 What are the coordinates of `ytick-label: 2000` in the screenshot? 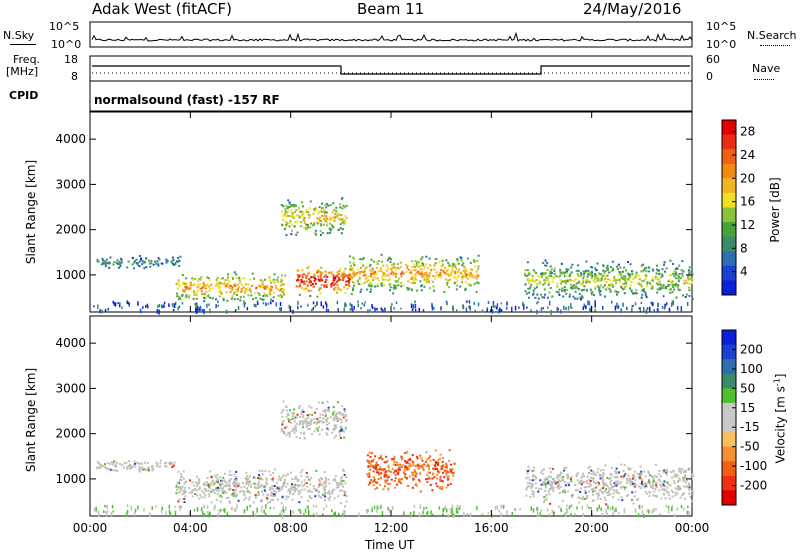 It's located at (70, 230).